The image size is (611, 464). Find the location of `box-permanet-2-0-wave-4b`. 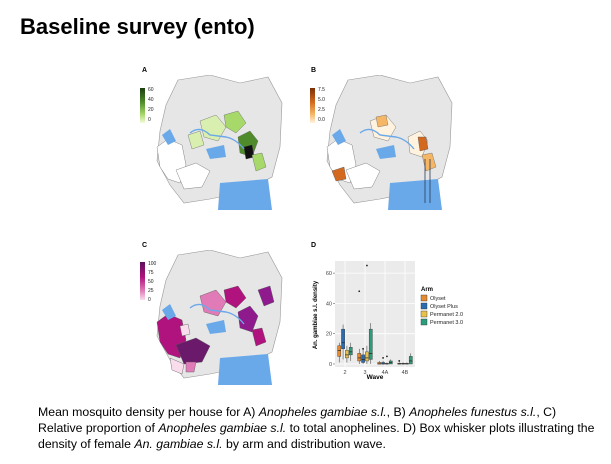

box-permanet-2-0-wave-4b is located at coordinates (407, 363).